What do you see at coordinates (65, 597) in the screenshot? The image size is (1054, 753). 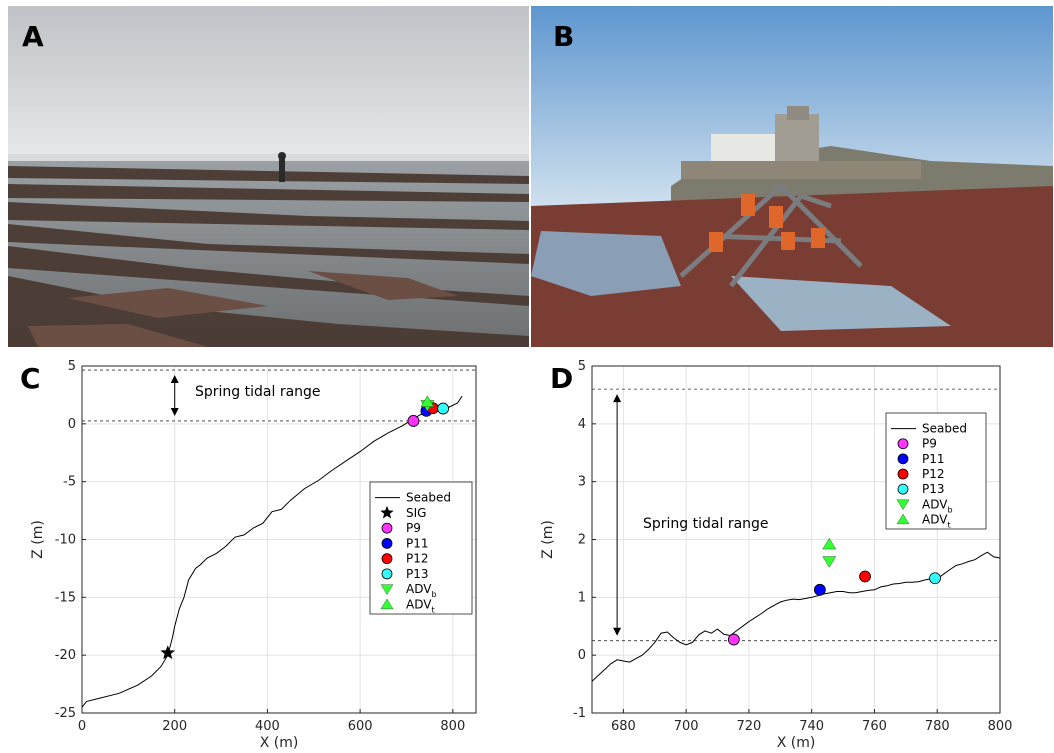 I see `tick-label-y: -15` at bounding box center [65, 597].